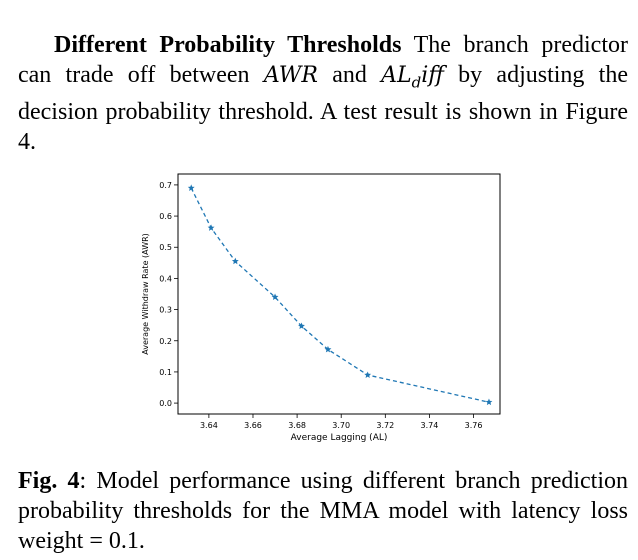  I want to click on math-al-diff: ALdiff, so click(412, 77).